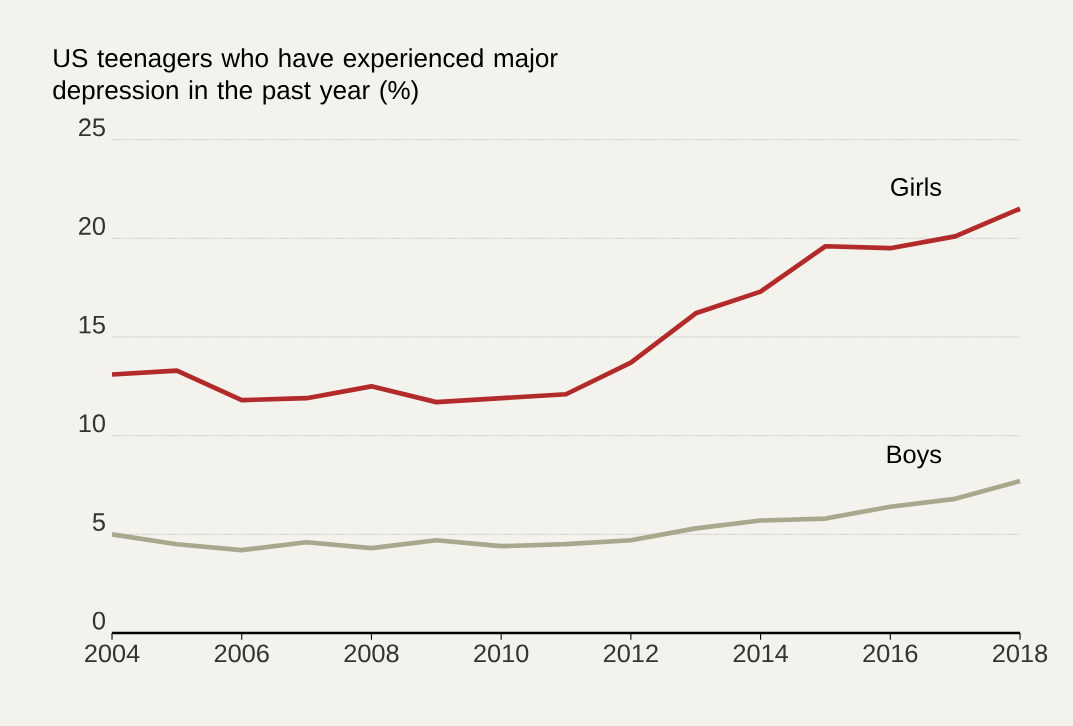 The width and height of the screenshot is (1073, 726). What do you see at coordinates (1020, 653) in the screenshot?
I see `x-tick-label: 2018` at bounding box center [1020, 653].